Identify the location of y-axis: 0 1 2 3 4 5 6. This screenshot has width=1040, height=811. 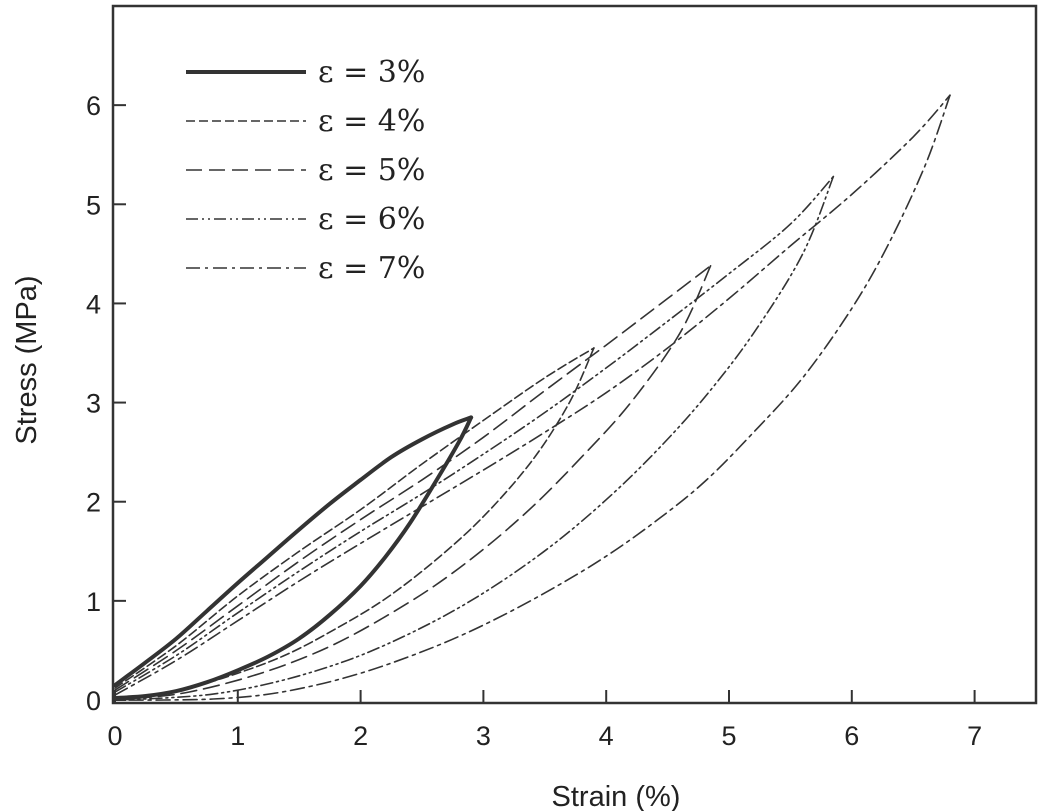
(106, 403).